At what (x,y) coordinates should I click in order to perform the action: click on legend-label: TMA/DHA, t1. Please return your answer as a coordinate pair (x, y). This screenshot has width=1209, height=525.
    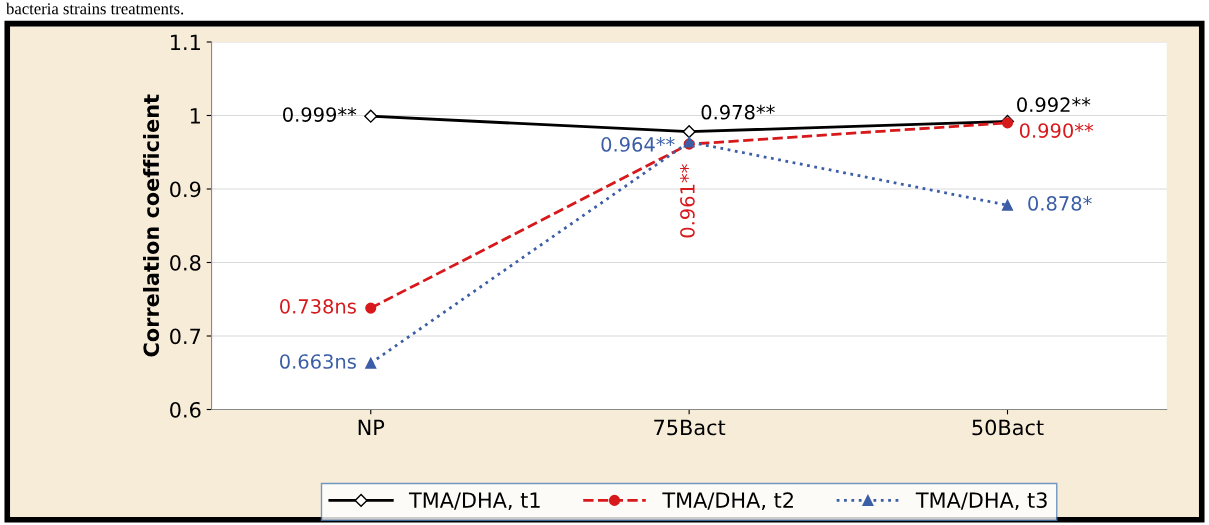
    Looking at the image, I should click on (474, 501).